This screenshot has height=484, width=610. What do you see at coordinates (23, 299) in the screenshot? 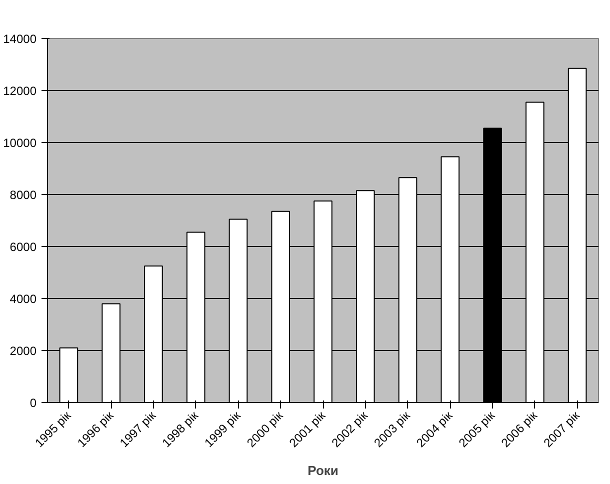
I see `y-tick-label: 4000` at bounding box center [23, 299].